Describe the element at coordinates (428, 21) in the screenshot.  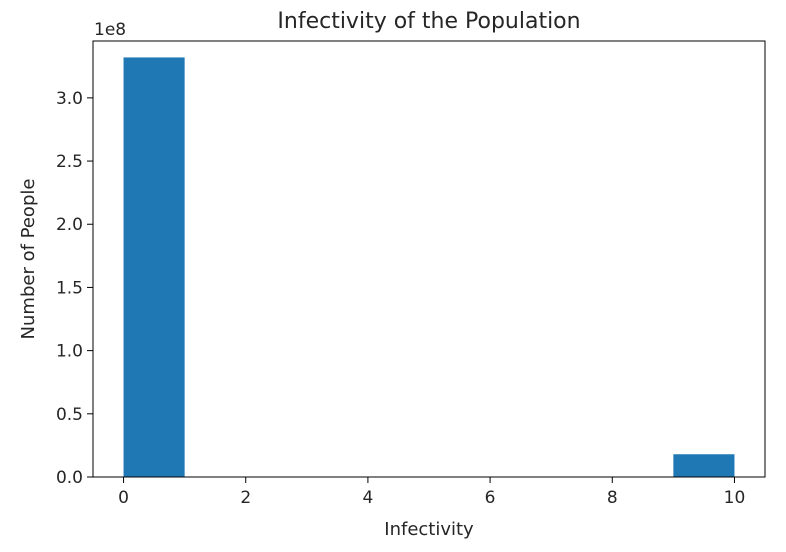
I see `chart-title: Infectivity of the Population` at that location.